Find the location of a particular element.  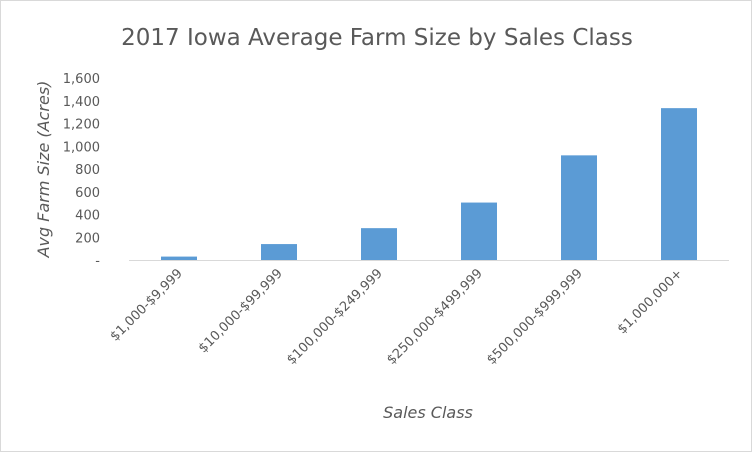

y-tick-label: 800 is located at coordinates (87, 170).